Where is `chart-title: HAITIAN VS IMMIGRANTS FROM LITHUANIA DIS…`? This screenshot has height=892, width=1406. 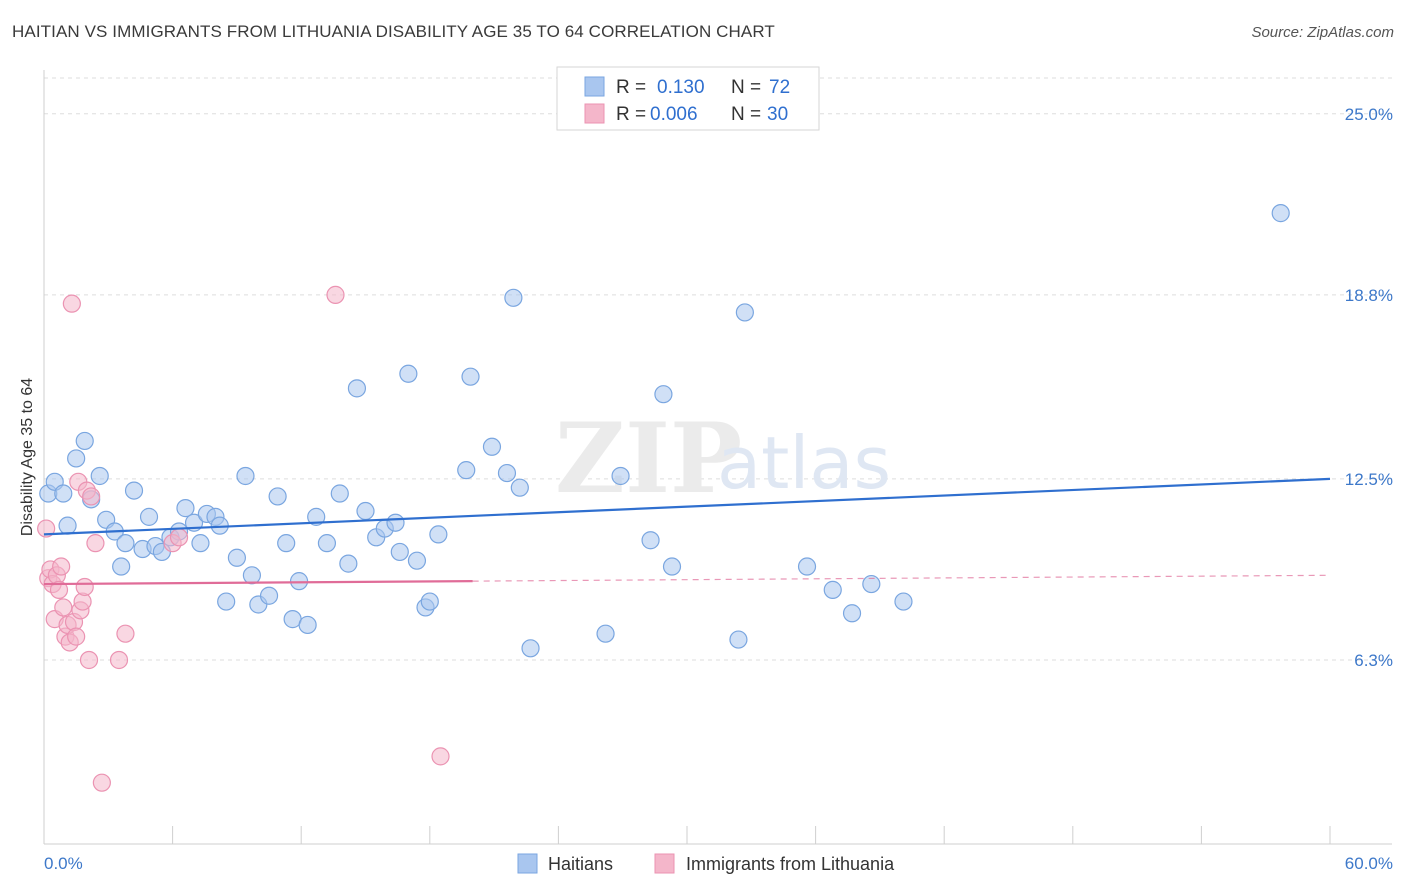 chart-title: HAITIAN VS IMMIGRANTS FROM LITHUANIA DIS… is located at coordinates (393, 31).